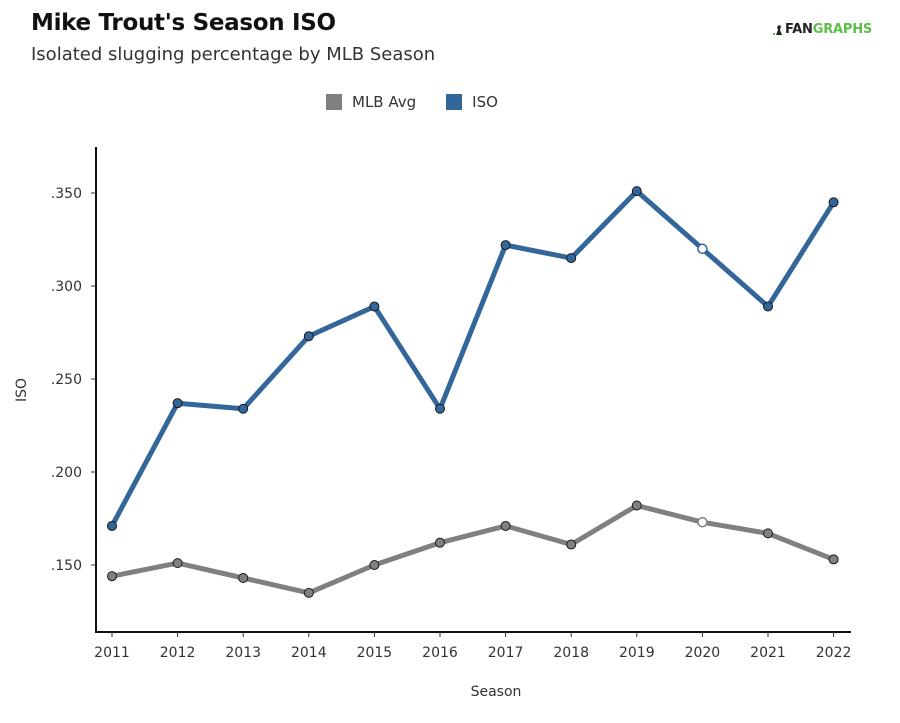  What do you see at coordinates (243, 653) in the screenshot?
I see `x-tick-label: 2013` at bounding box center [243, 653].